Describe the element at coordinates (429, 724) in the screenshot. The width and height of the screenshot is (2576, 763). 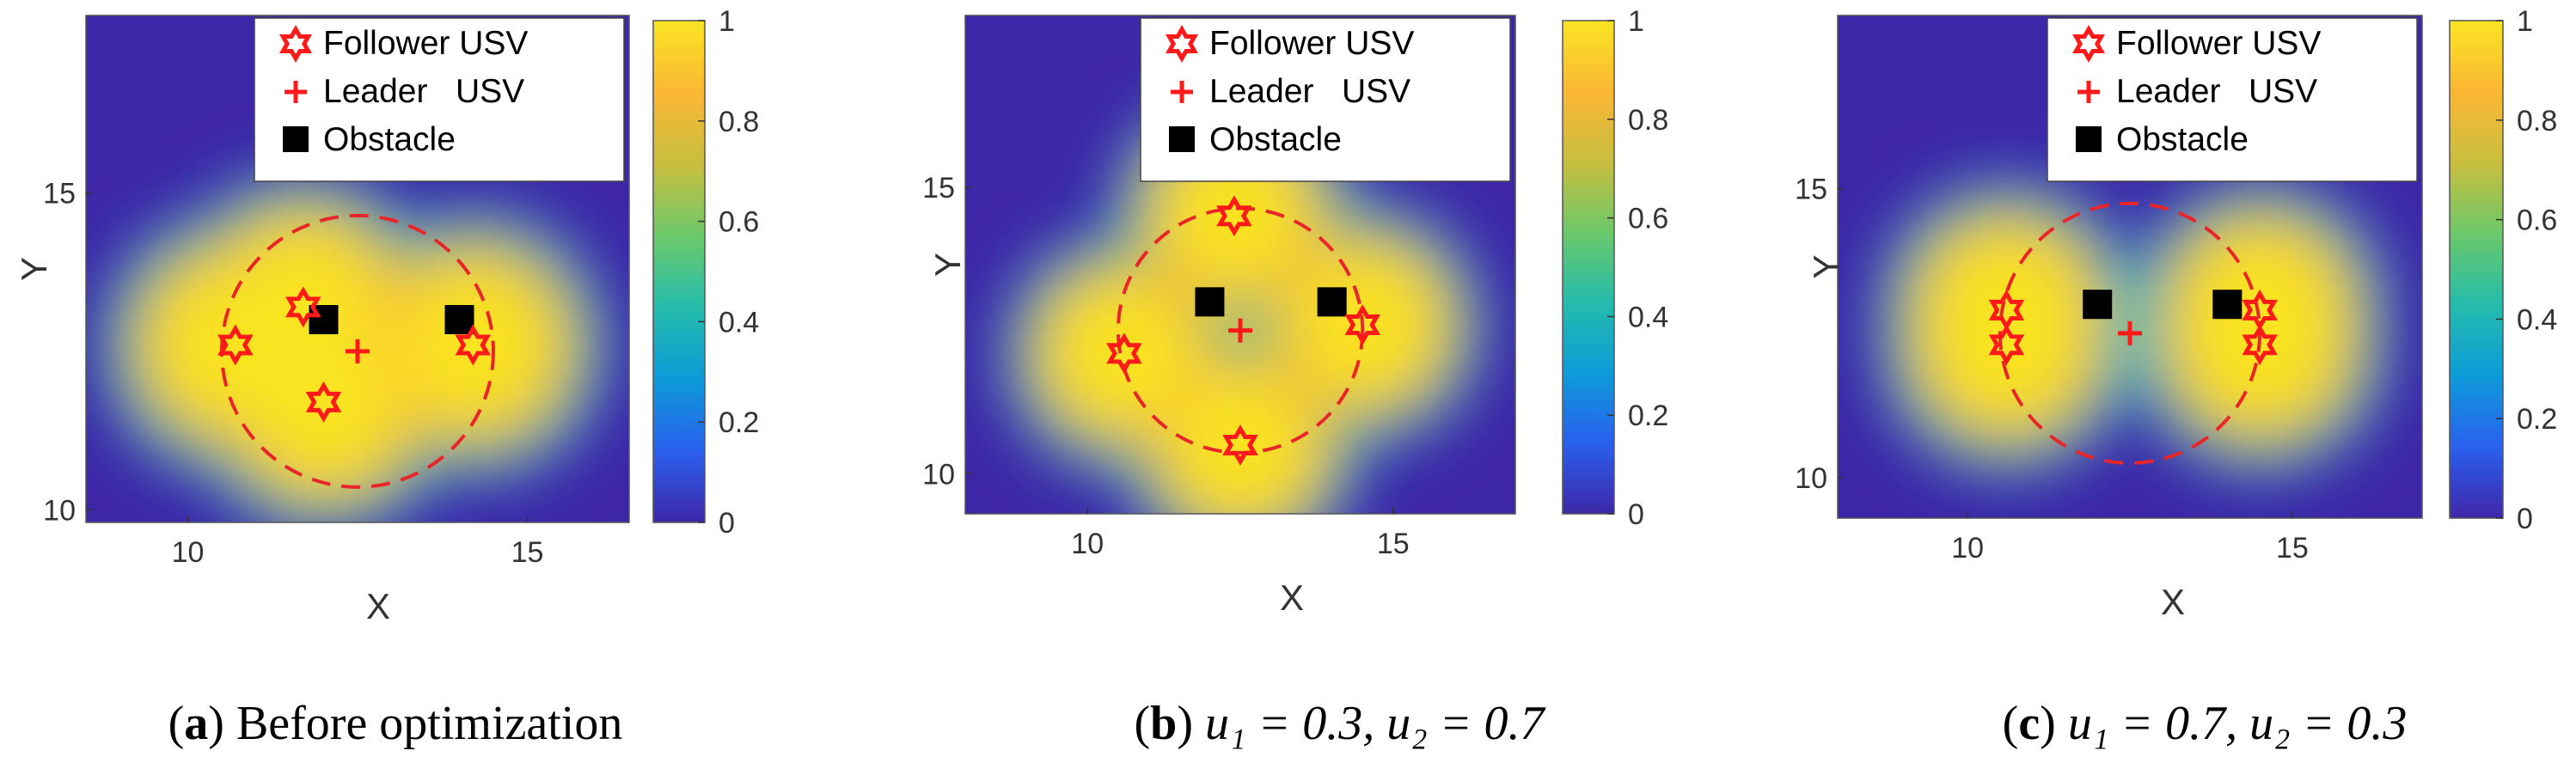
I see `caption-text: Before optimization` at that location.